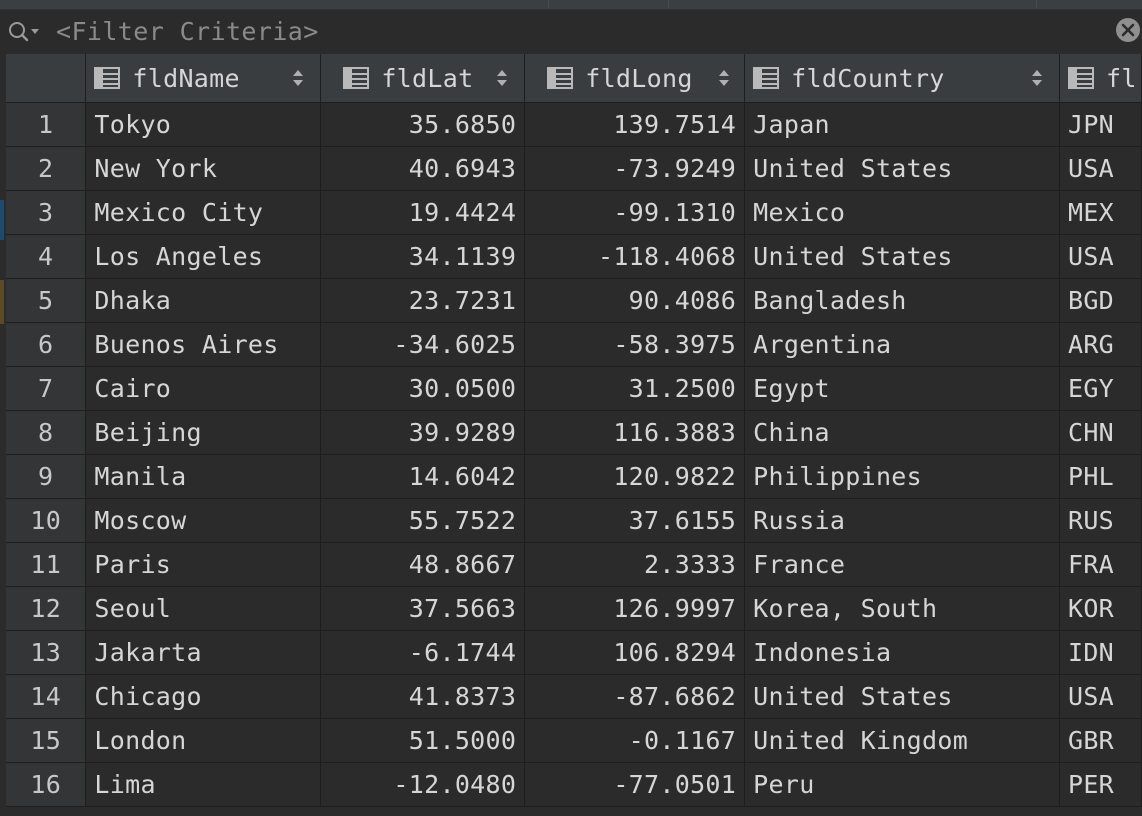  What do you see at coordinates (46, 520) in the screenshot?
I see `row-number: 10` at bounding box center [46, 520].